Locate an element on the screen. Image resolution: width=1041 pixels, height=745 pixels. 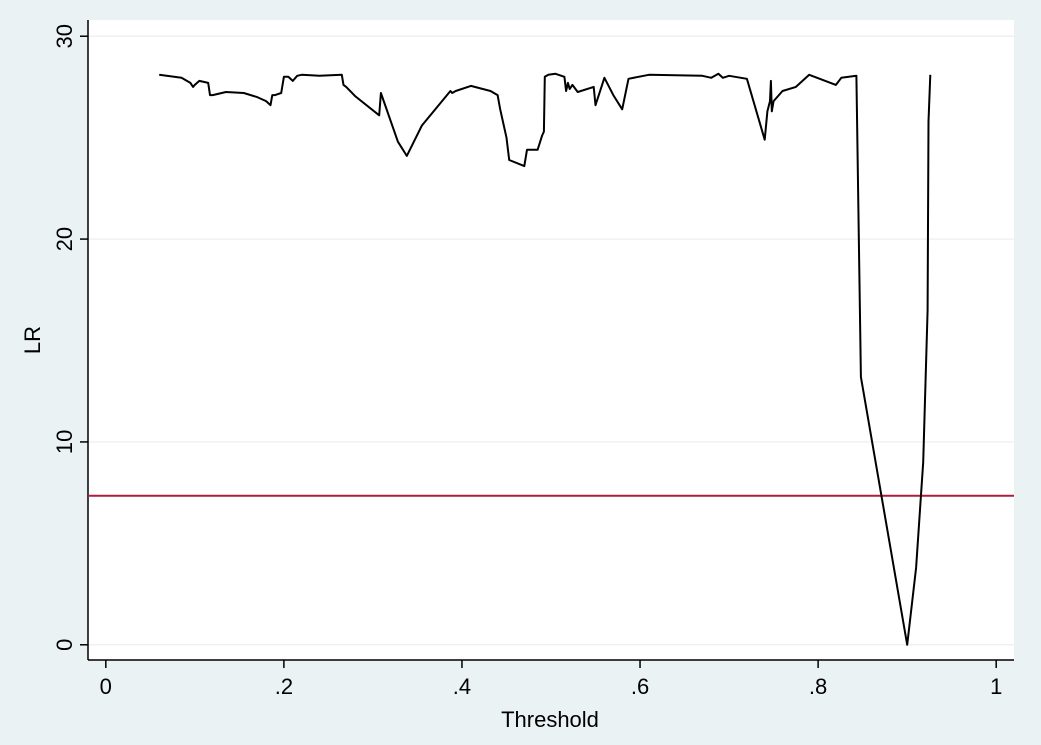
x-tick-label: 0 is located at coordinates (106, 686).